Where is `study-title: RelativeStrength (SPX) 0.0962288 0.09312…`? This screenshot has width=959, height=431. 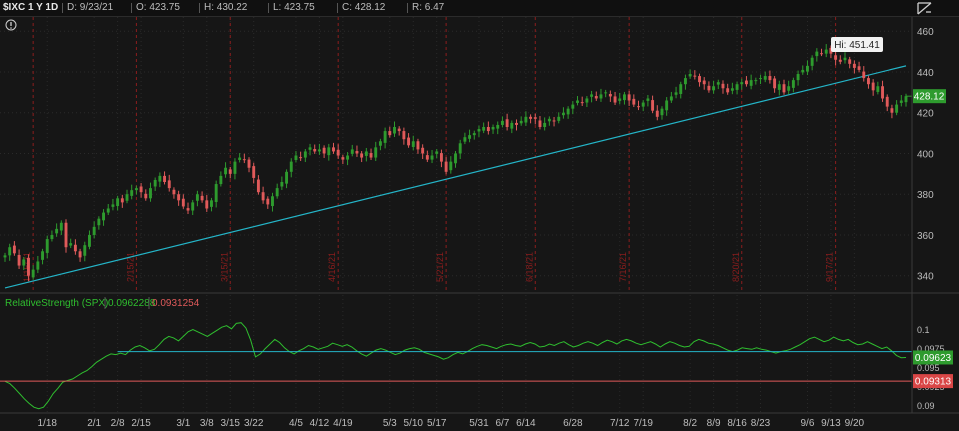 study-title: RelativeStrength (SPX) 0.0962288 0.09312… is located at coordinates (102, 303).